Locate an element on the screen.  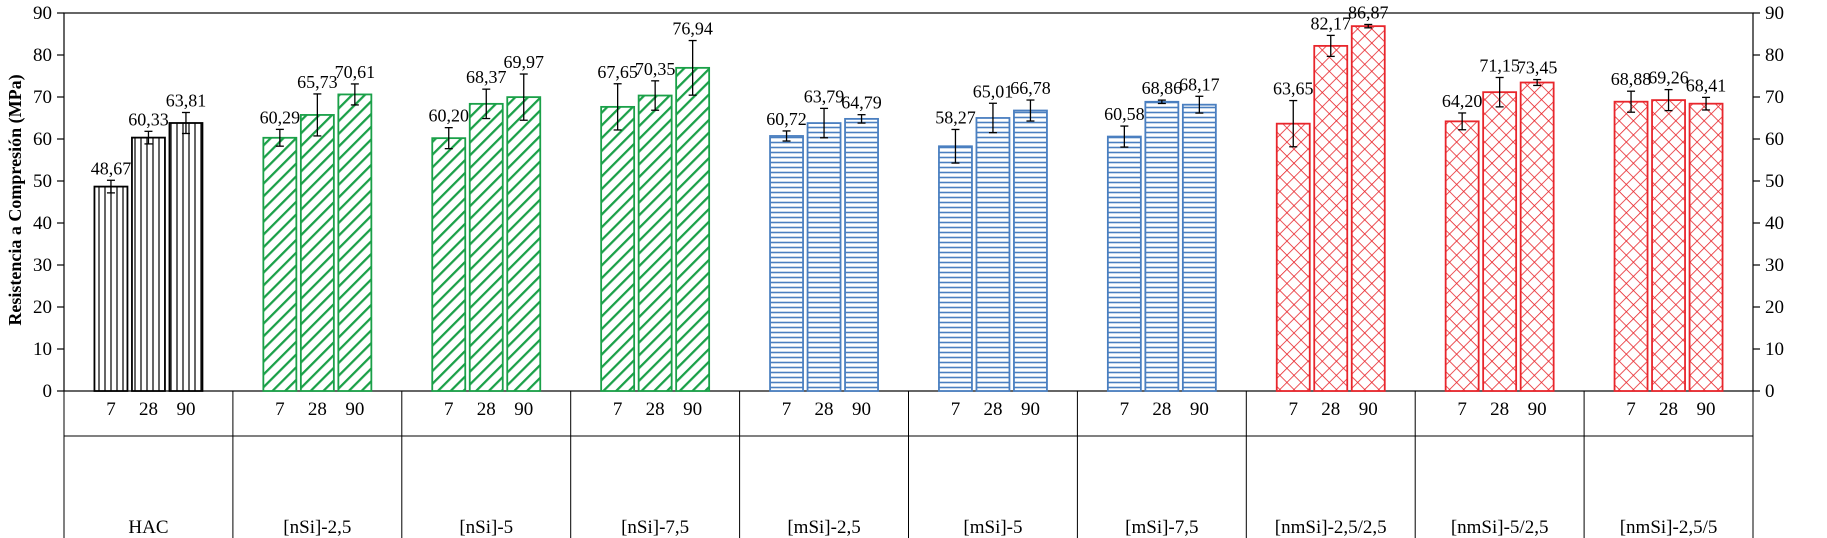
y-tick-label-left: 70 is located at coordinates (42, 97).